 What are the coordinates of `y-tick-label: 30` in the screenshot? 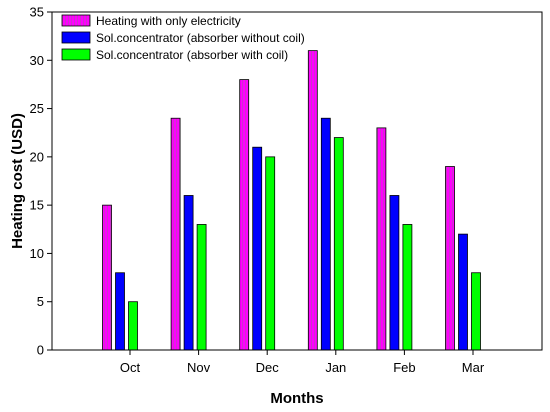 It's located at (37, 60).